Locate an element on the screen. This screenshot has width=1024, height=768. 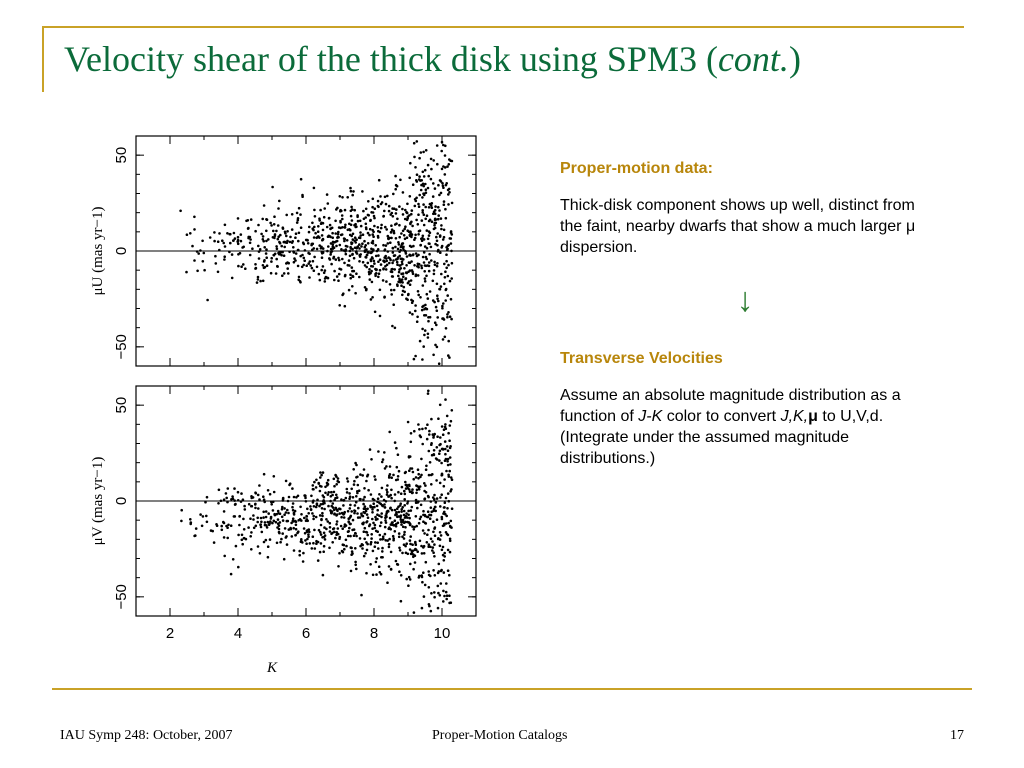
x-tick-label: 8 is located at coordinates (374, 633).